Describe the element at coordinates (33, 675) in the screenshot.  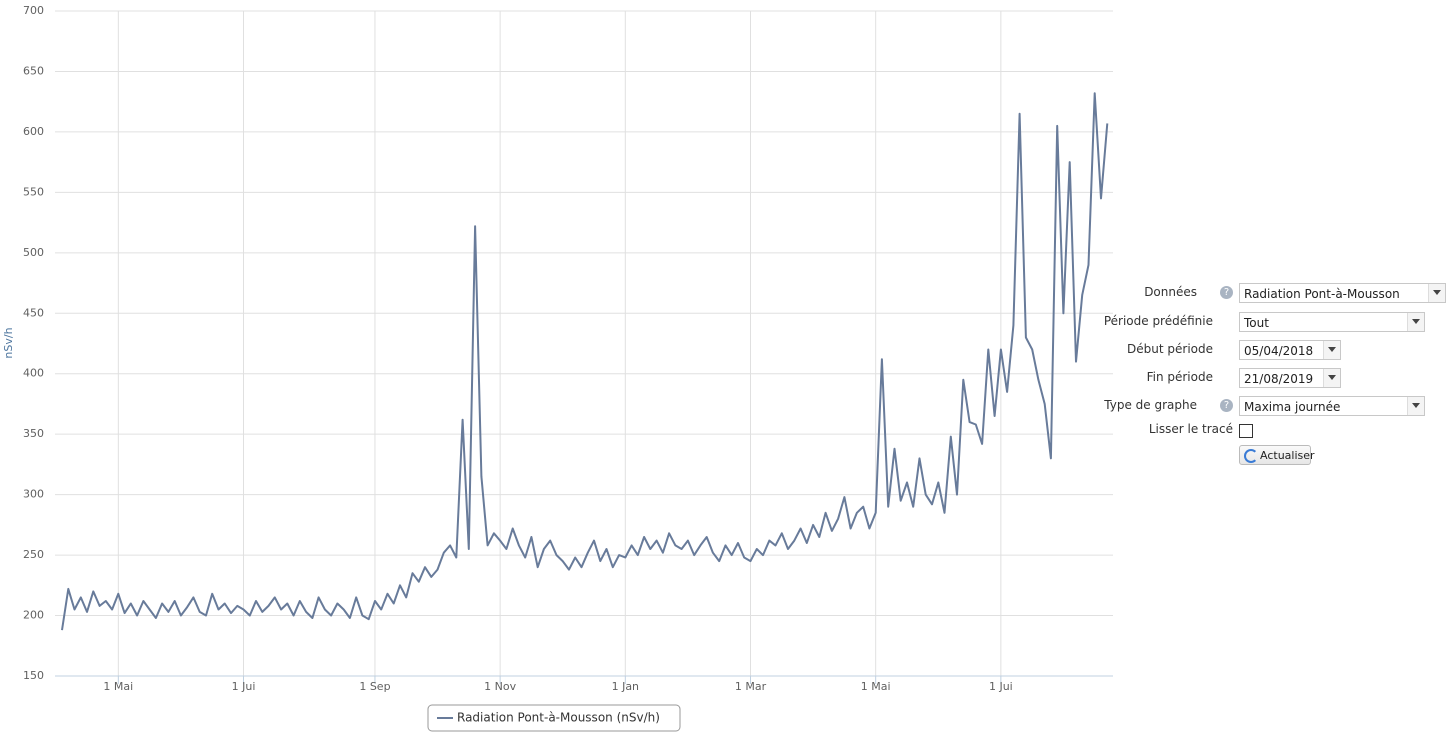
I see `y-tick-label: 150` at that location.